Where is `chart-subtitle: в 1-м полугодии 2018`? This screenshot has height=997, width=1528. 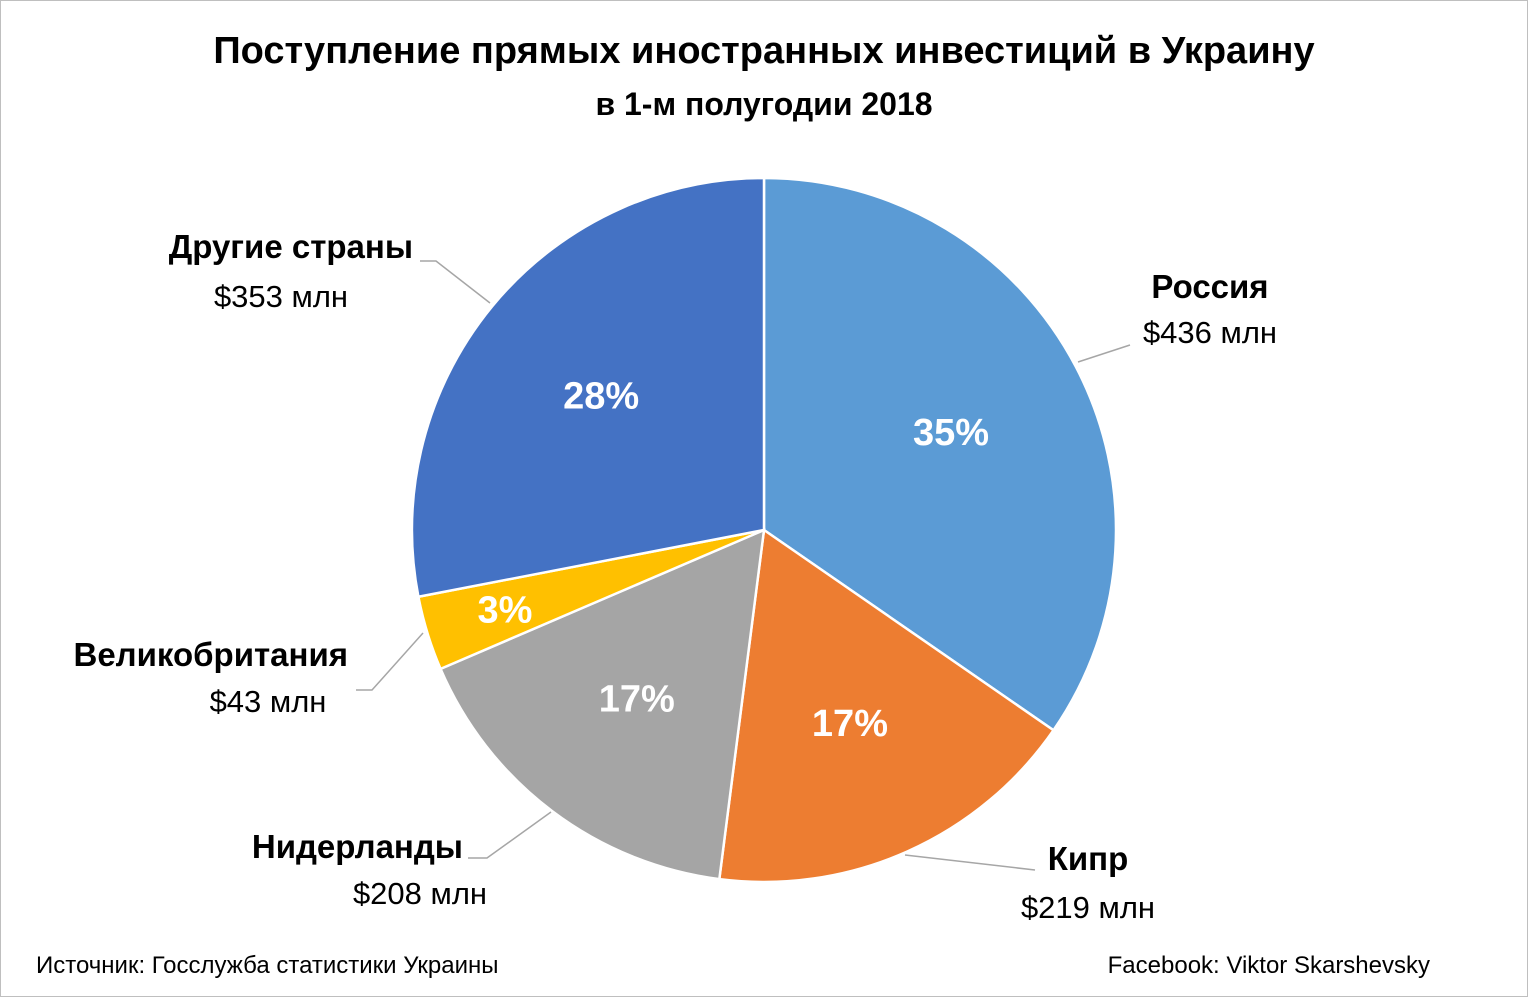 chart-subtitle: в 1-м полугодии 2018 is located at coordinates (764, 104).